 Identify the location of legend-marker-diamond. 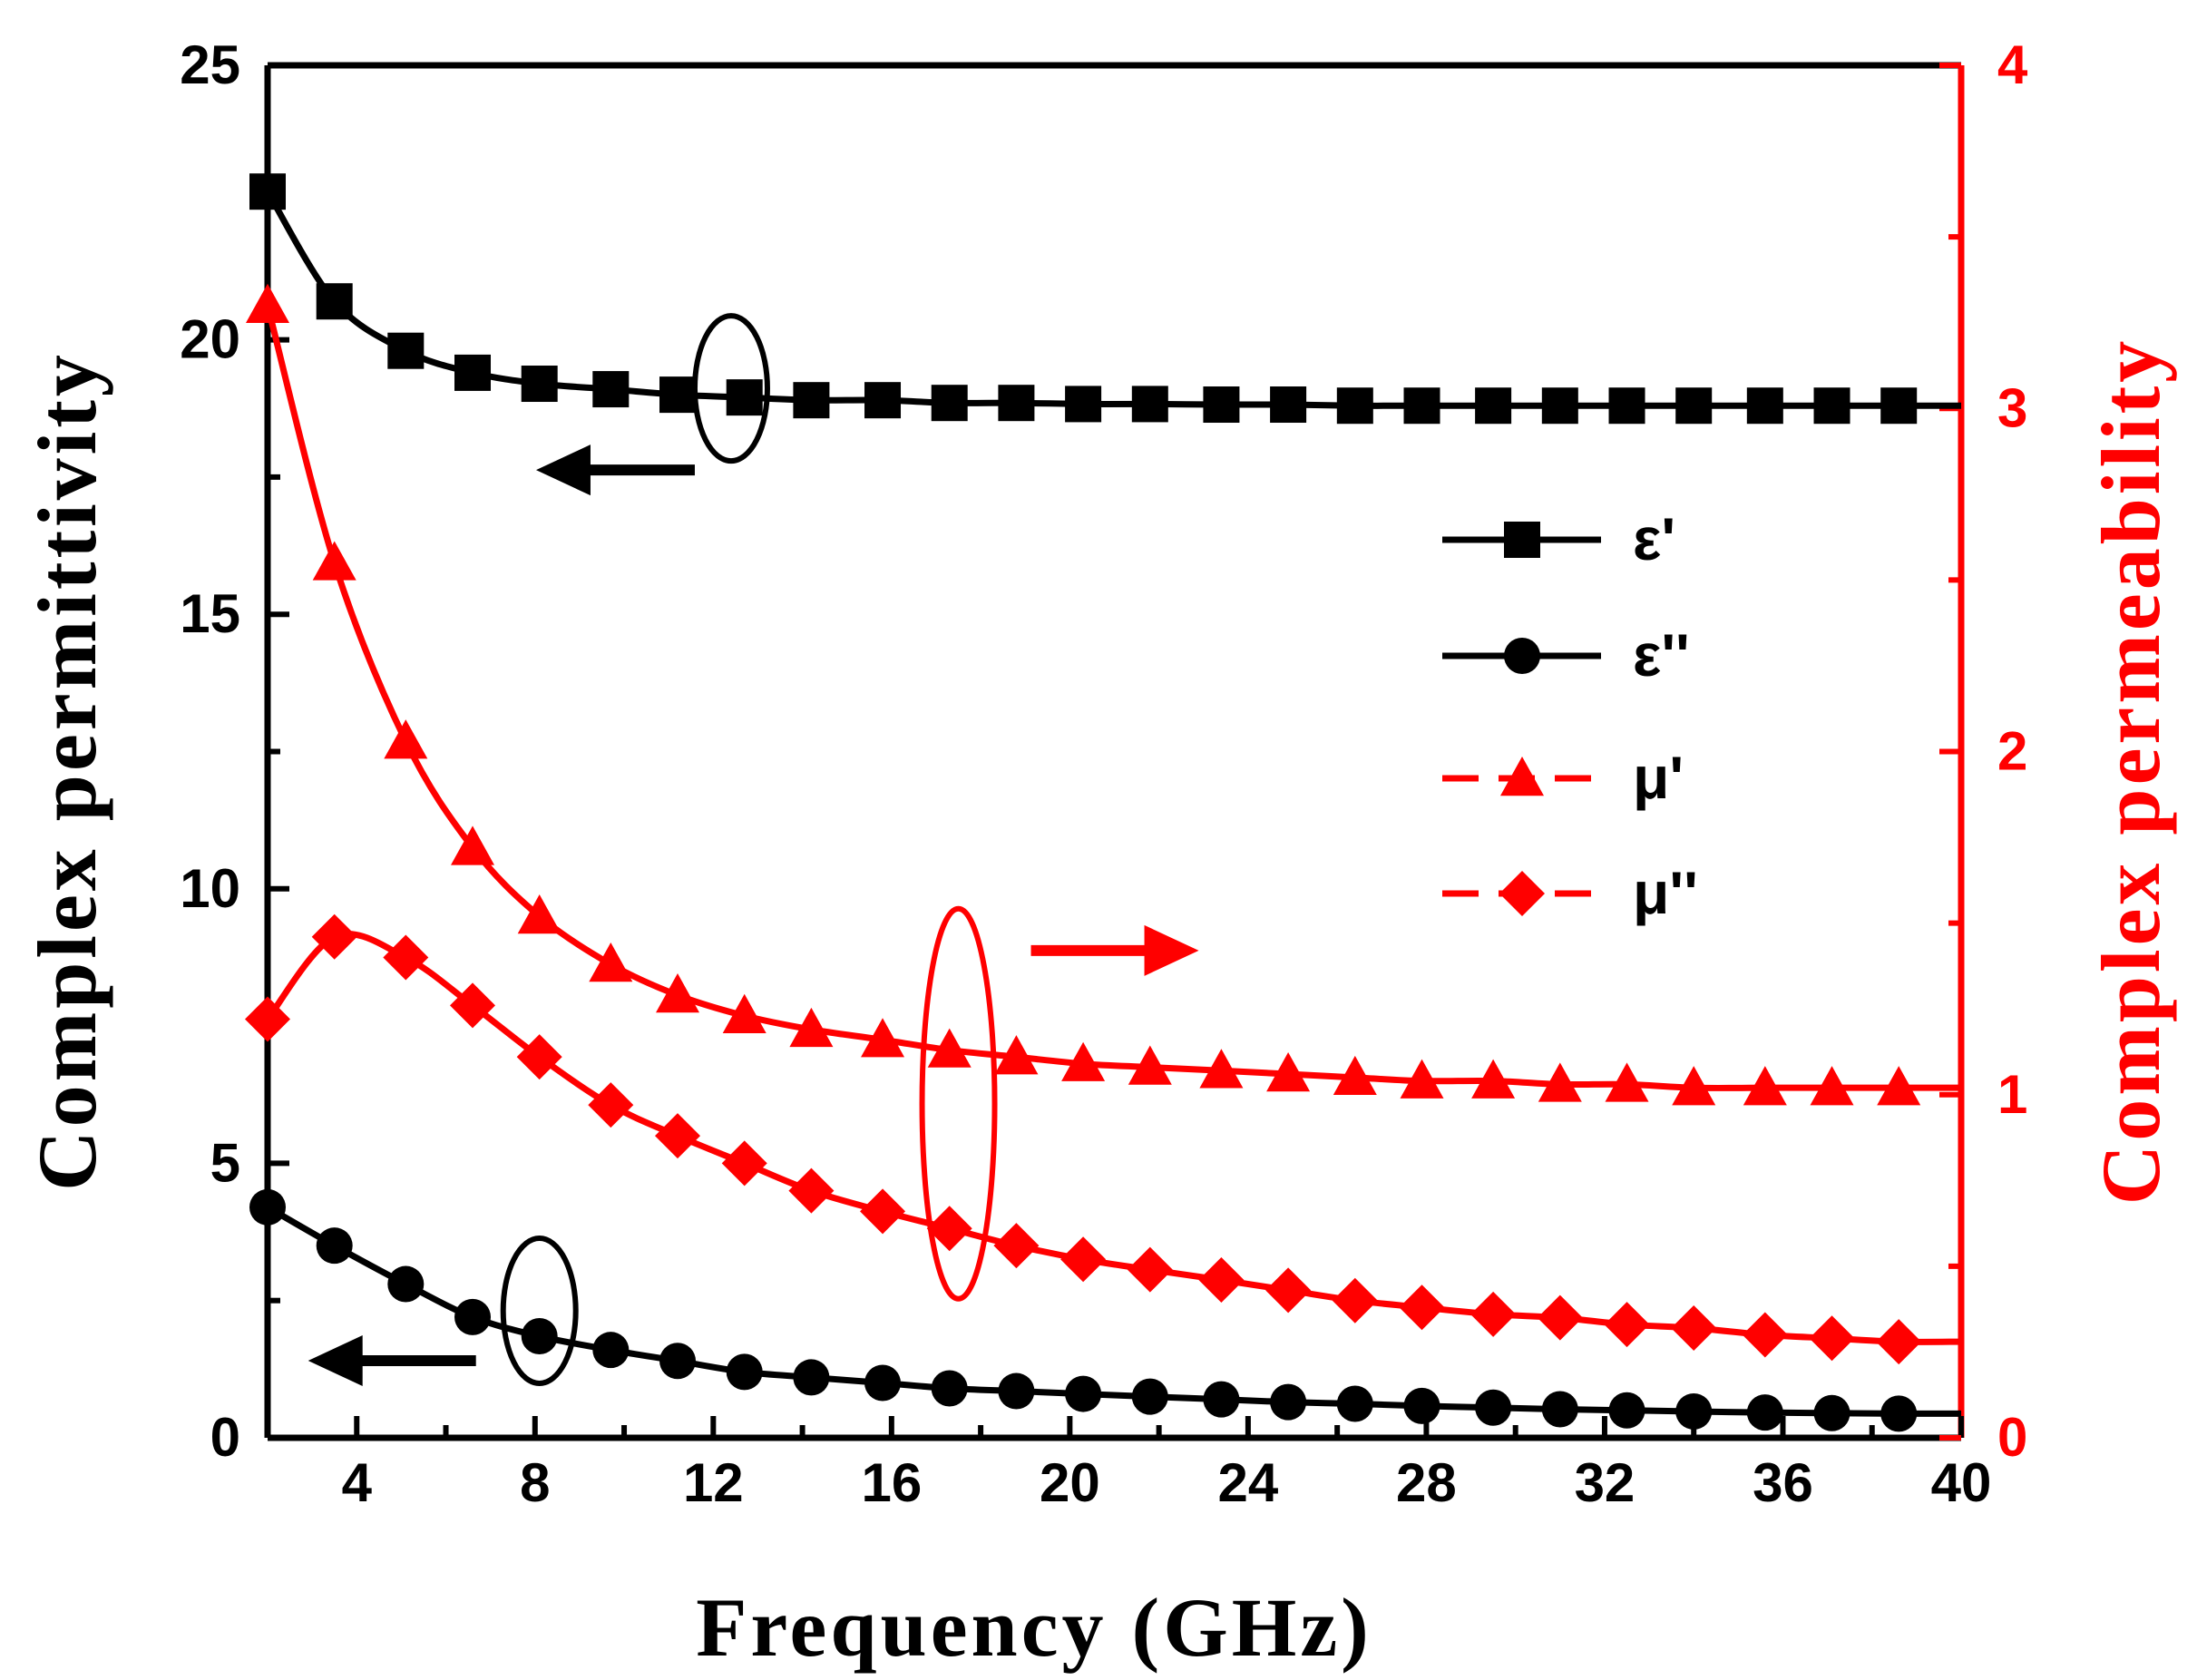
(1522, 894).